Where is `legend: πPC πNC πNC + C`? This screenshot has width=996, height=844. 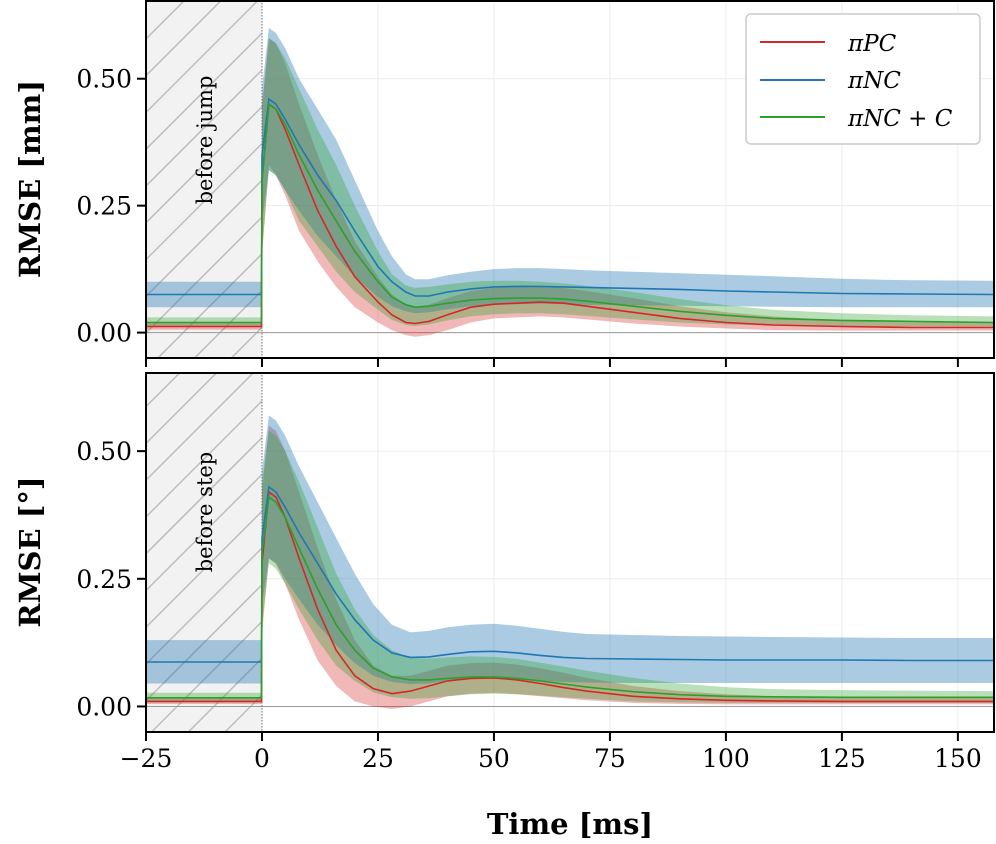
legend: πPC πNC πNC + C is located at coordinates (863, 79).